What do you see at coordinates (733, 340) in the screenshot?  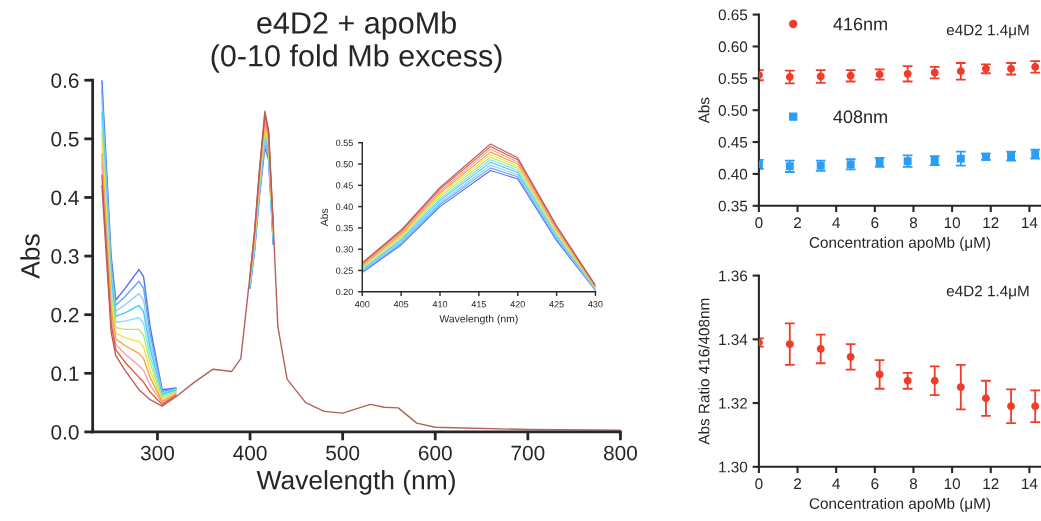 I see `y-tick-label: 1.34` at bounding box center [733, 340].